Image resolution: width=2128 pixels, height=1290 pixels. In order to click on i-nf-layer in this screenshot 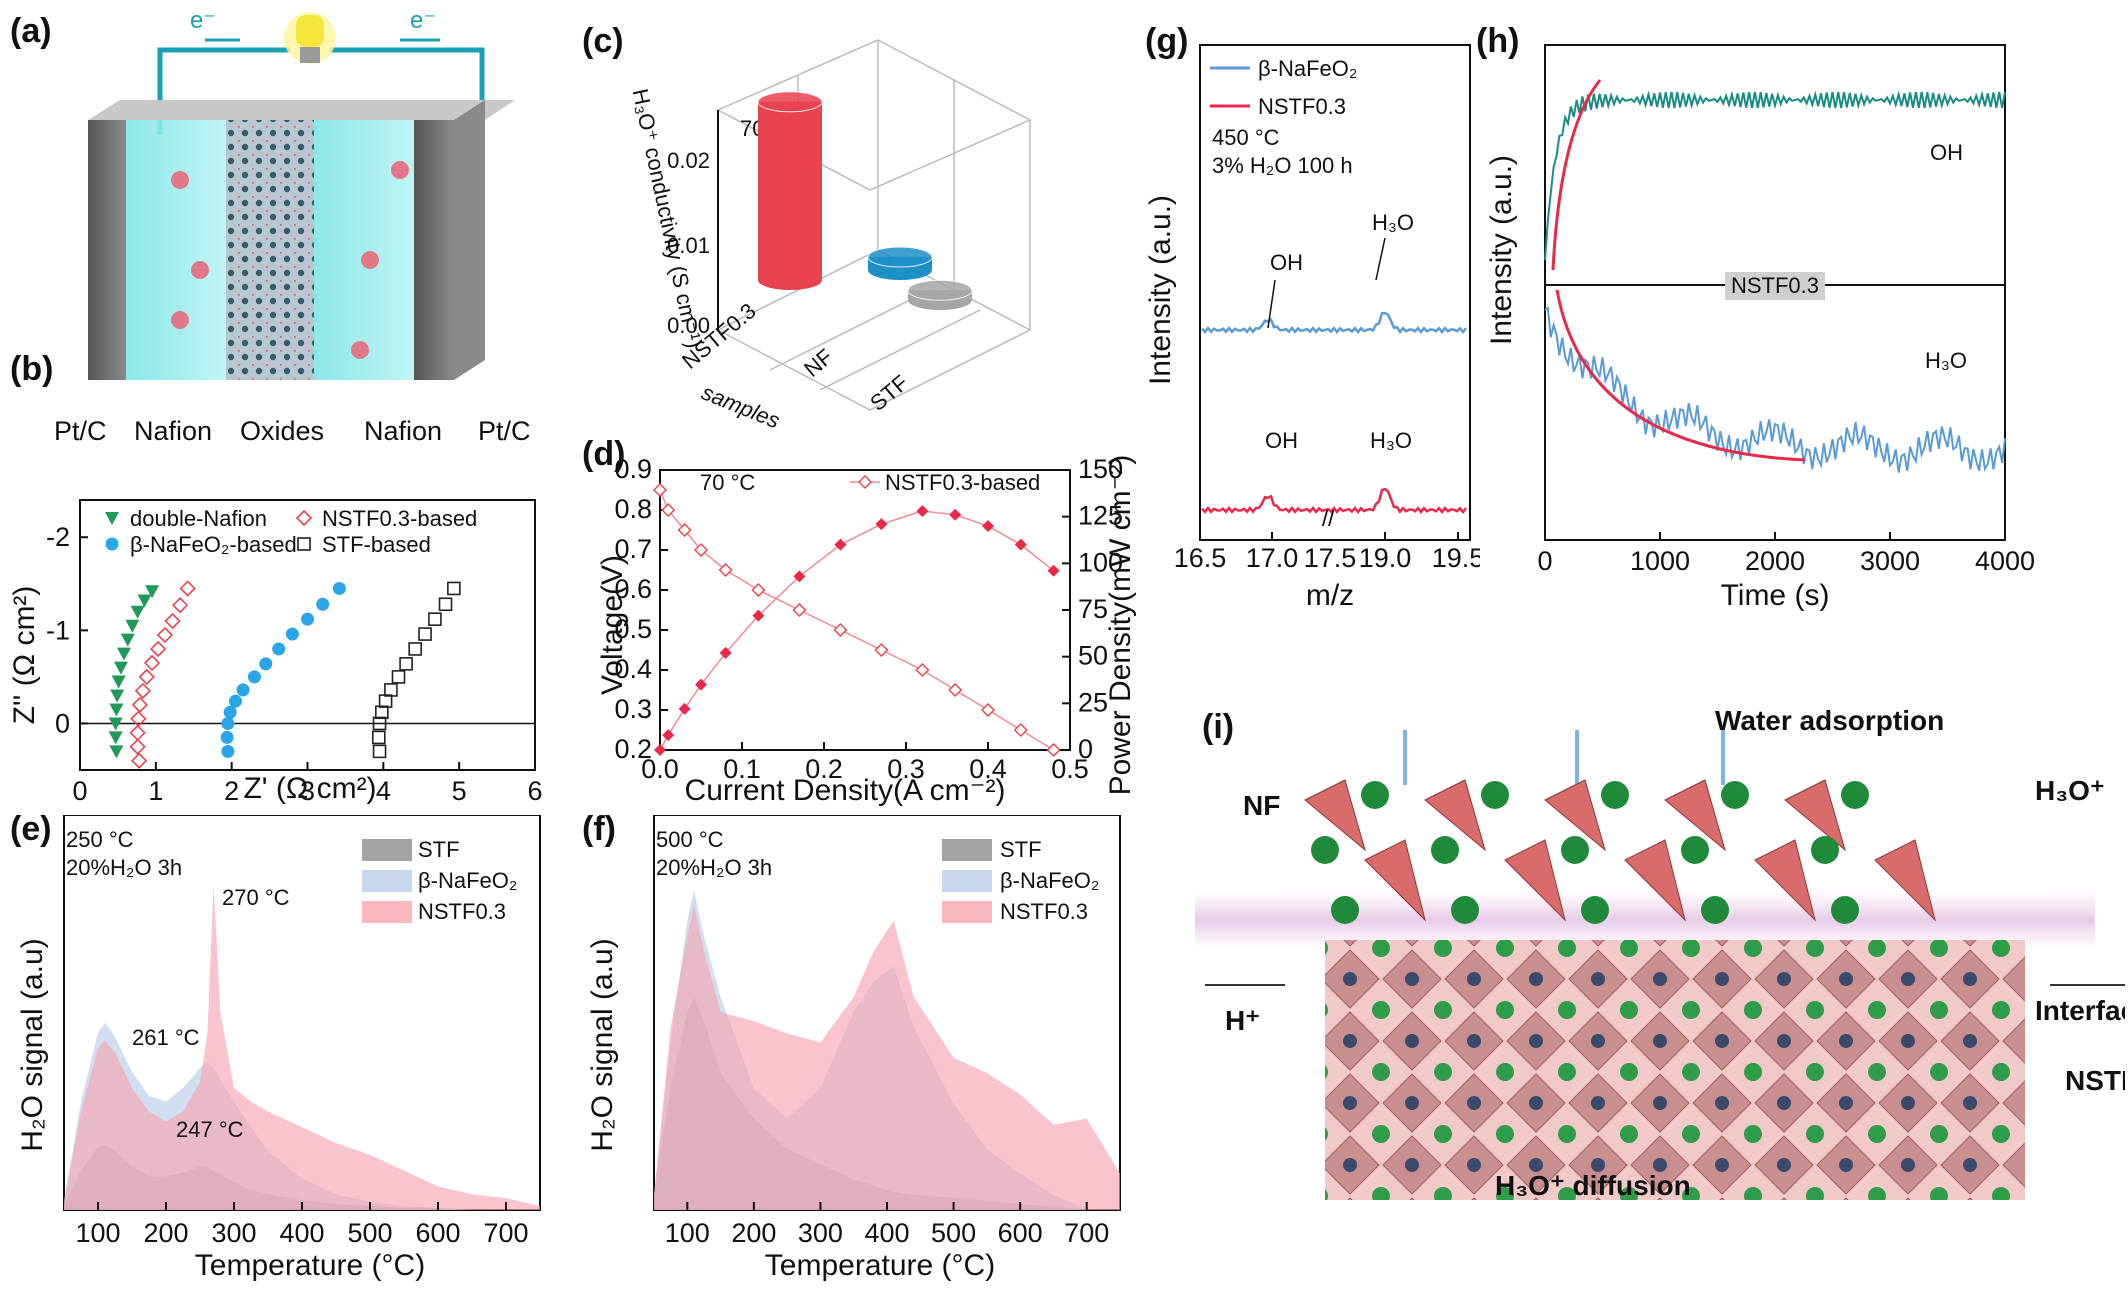, I will do `click(1620, 851)`.